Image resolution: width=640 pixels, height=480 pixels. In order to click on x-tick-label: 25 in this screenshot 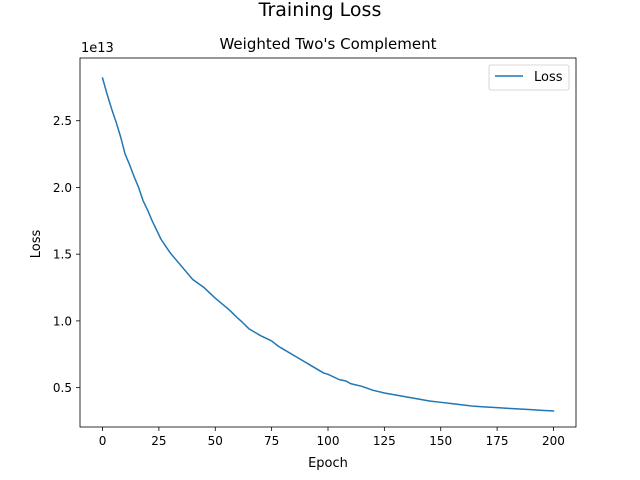, I will do `click(158, 441)`.